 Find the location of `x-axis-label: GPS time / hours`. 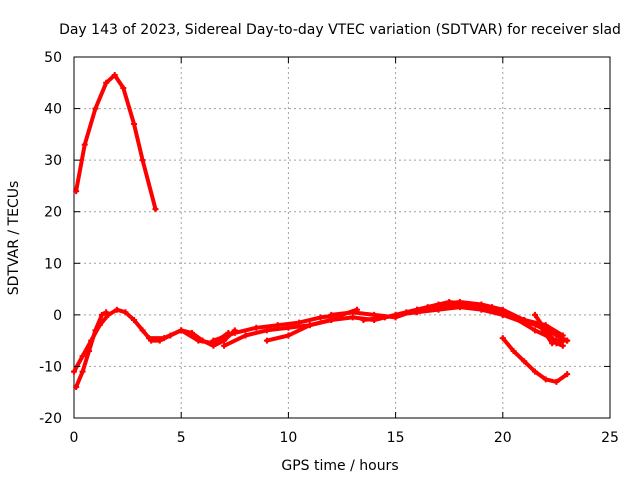

x-axis-label: GPS time / hours is located at coordinates (339, 466).